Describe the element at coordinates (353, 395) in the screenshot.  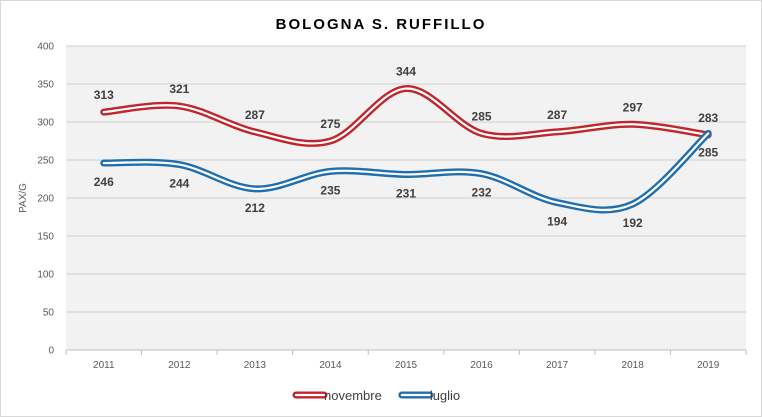
I see `legend-label: novembre` at that location.